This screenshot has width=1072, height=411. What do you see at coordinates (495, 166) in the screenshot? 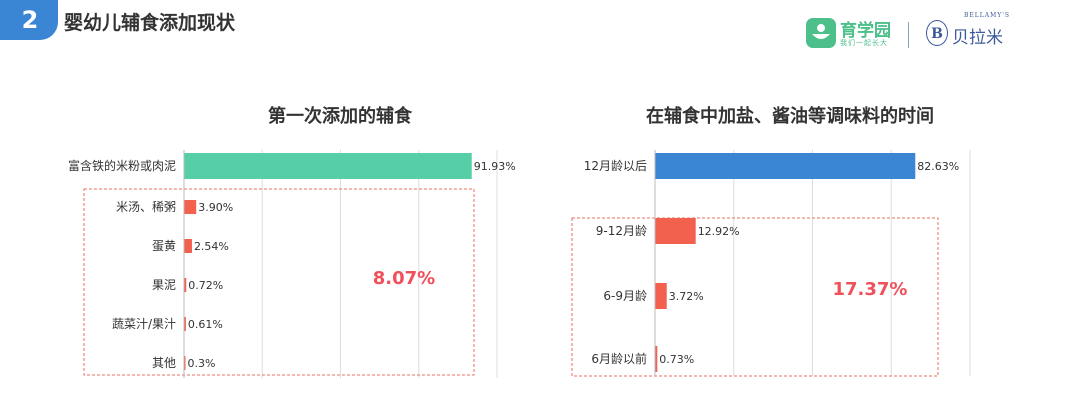
I see `value-label-0-0: 91.93%` at bounding box center [495, 166].